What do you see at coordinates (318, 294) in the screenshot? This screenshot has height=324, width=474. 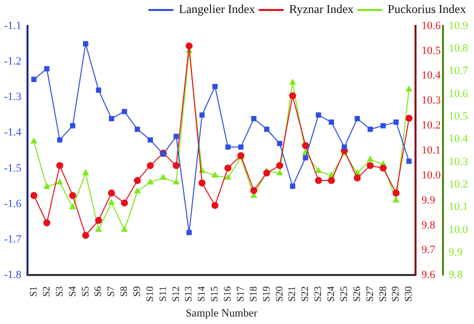 I see `x-tick-label: S23` at bounding box center [318, 294].